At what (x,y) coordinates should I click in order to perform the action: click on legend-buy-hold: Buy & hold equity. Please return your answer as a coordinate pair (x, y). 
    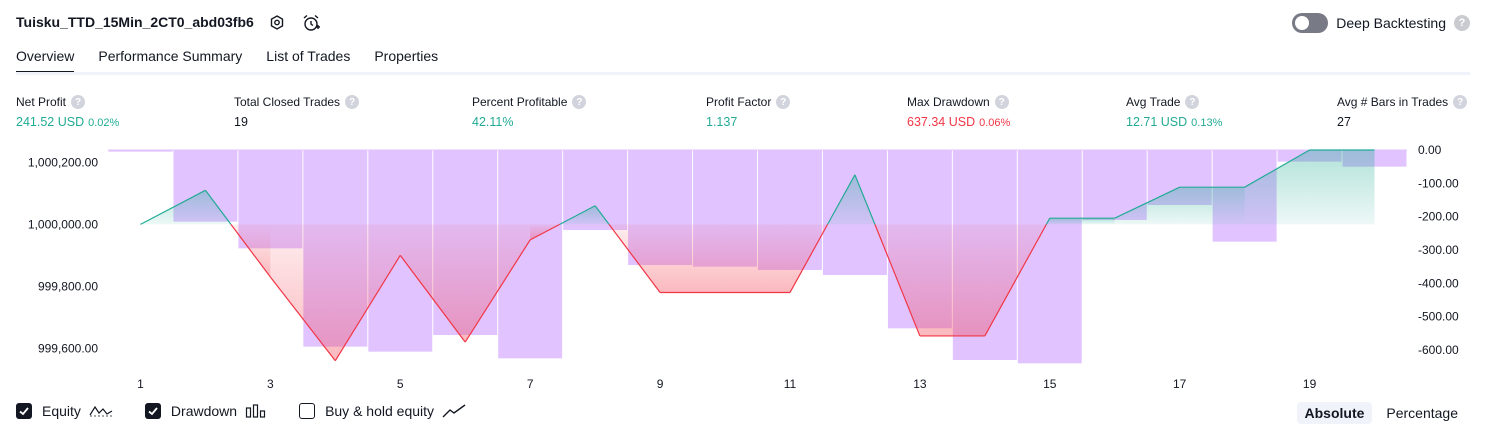
    Looking at the image, I should click on (382, 411).